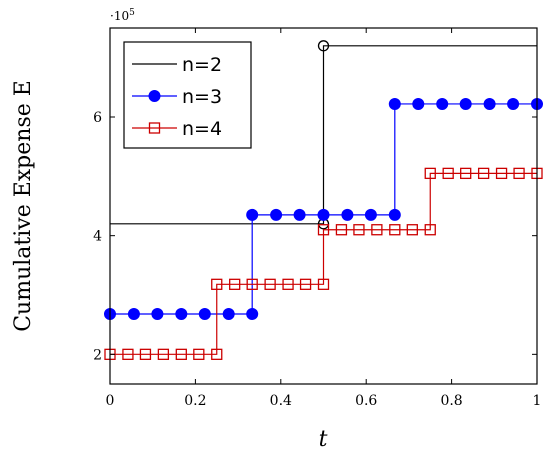 This screenshot has height=460, width=550. Describe the element at coordinates (97, 237) in the screenshot. I see `y-tick-label: 4` at that location.